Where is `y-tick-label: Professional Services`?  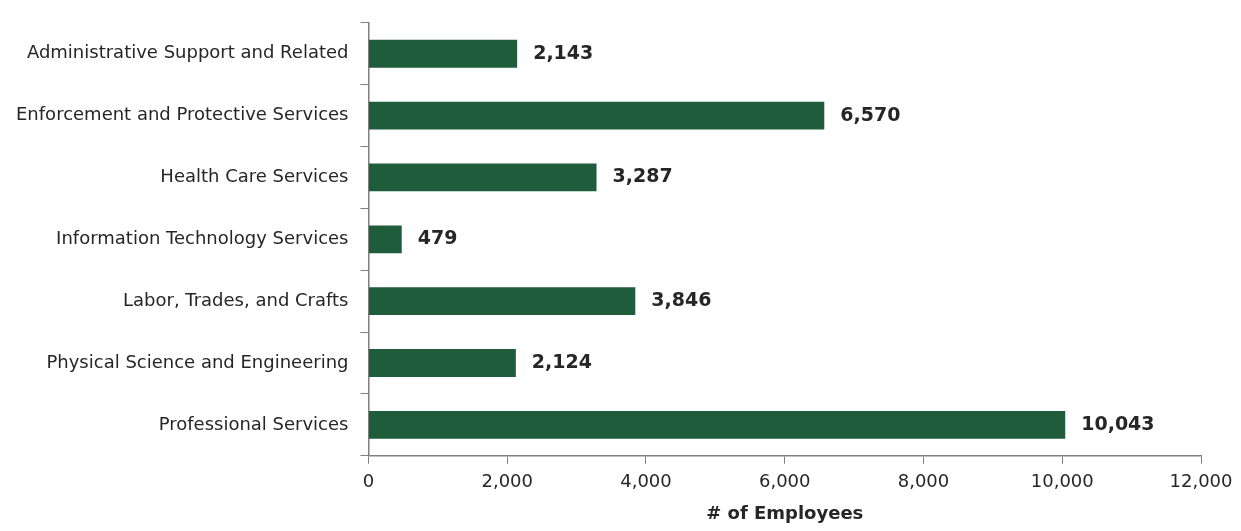 y-tick-label: Professional Services is located at coordinates (253, 423).